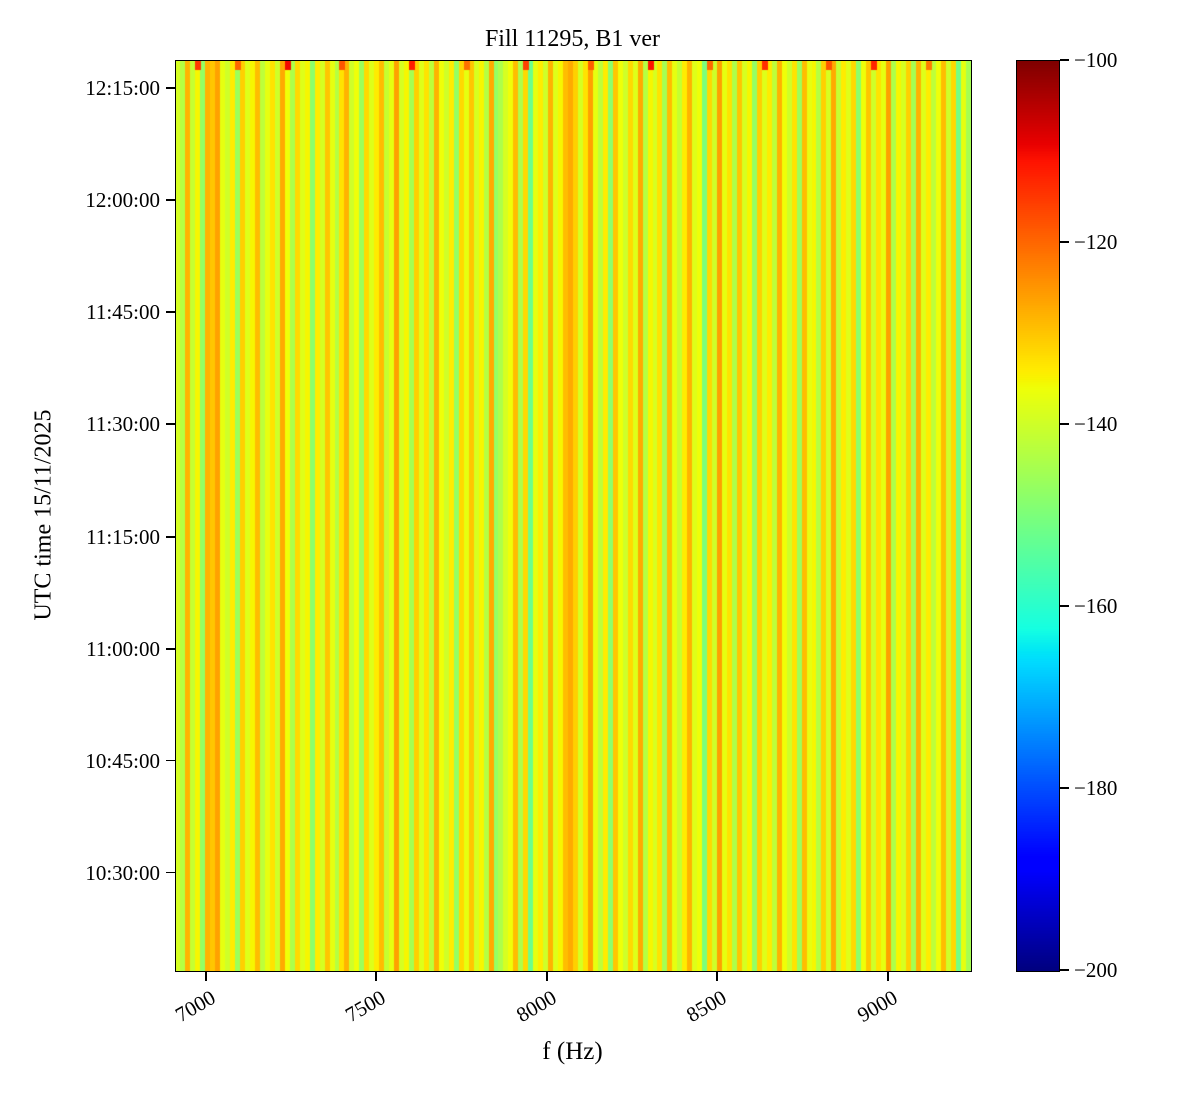 Image resolution: width=1200 pixels, height=1100 pixels. What do you see at coordinates (123, 424) in the screenshot?
I see `y-tick-label: 11:30:00` at bounding box center [123, 424].